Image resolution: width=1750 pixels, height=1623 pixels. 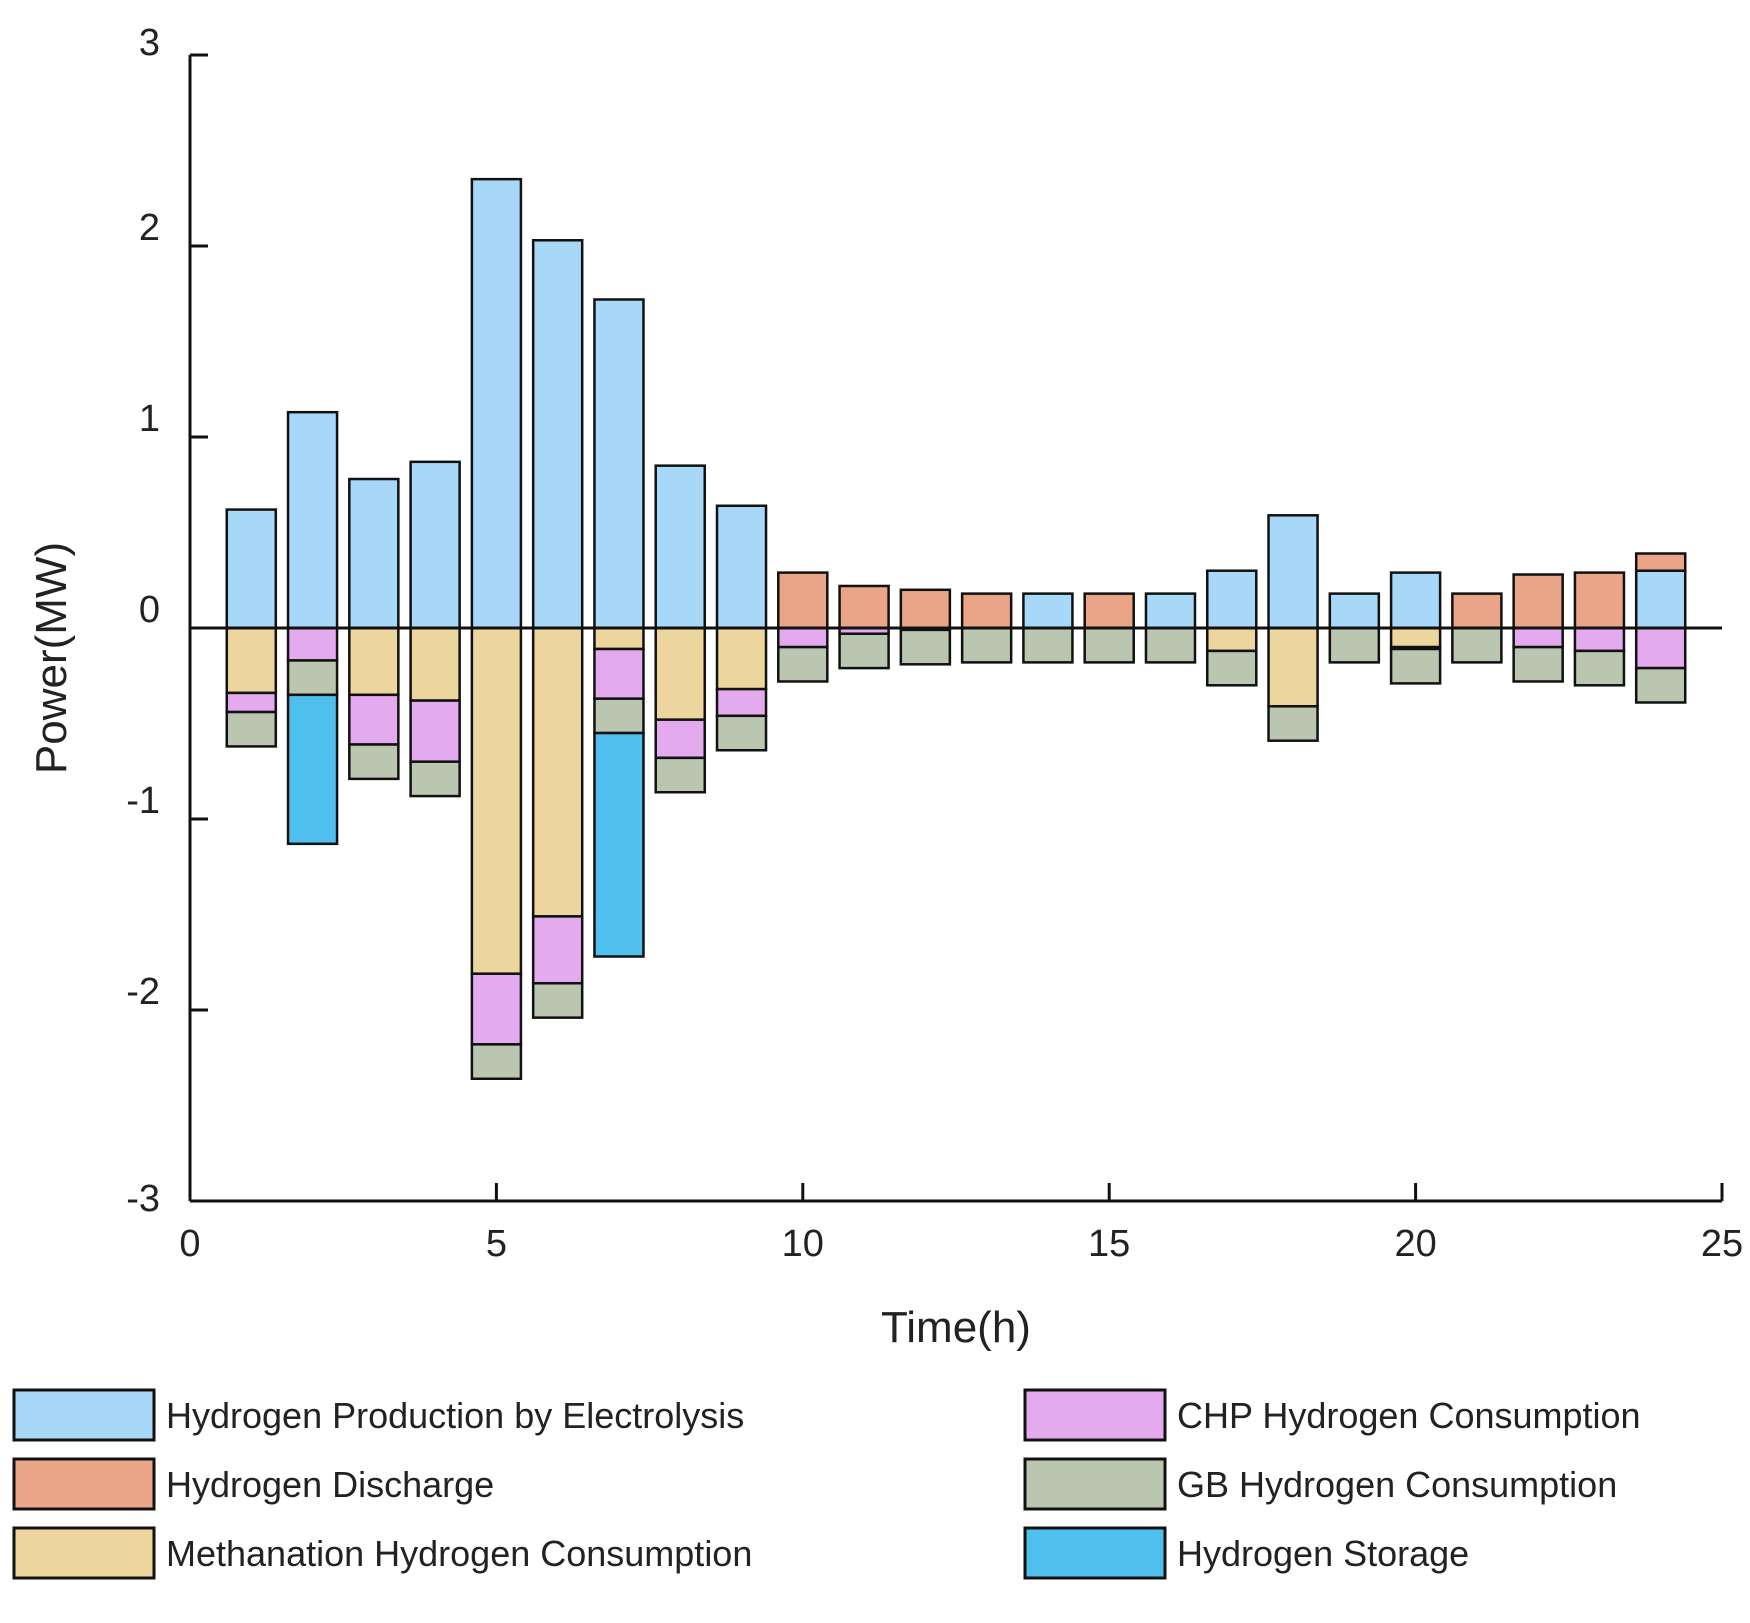 What do you see at coordinates (496, 1244) in the screenshot?
I see `x-tick-label: 5` at bounding box center [496, 1244].